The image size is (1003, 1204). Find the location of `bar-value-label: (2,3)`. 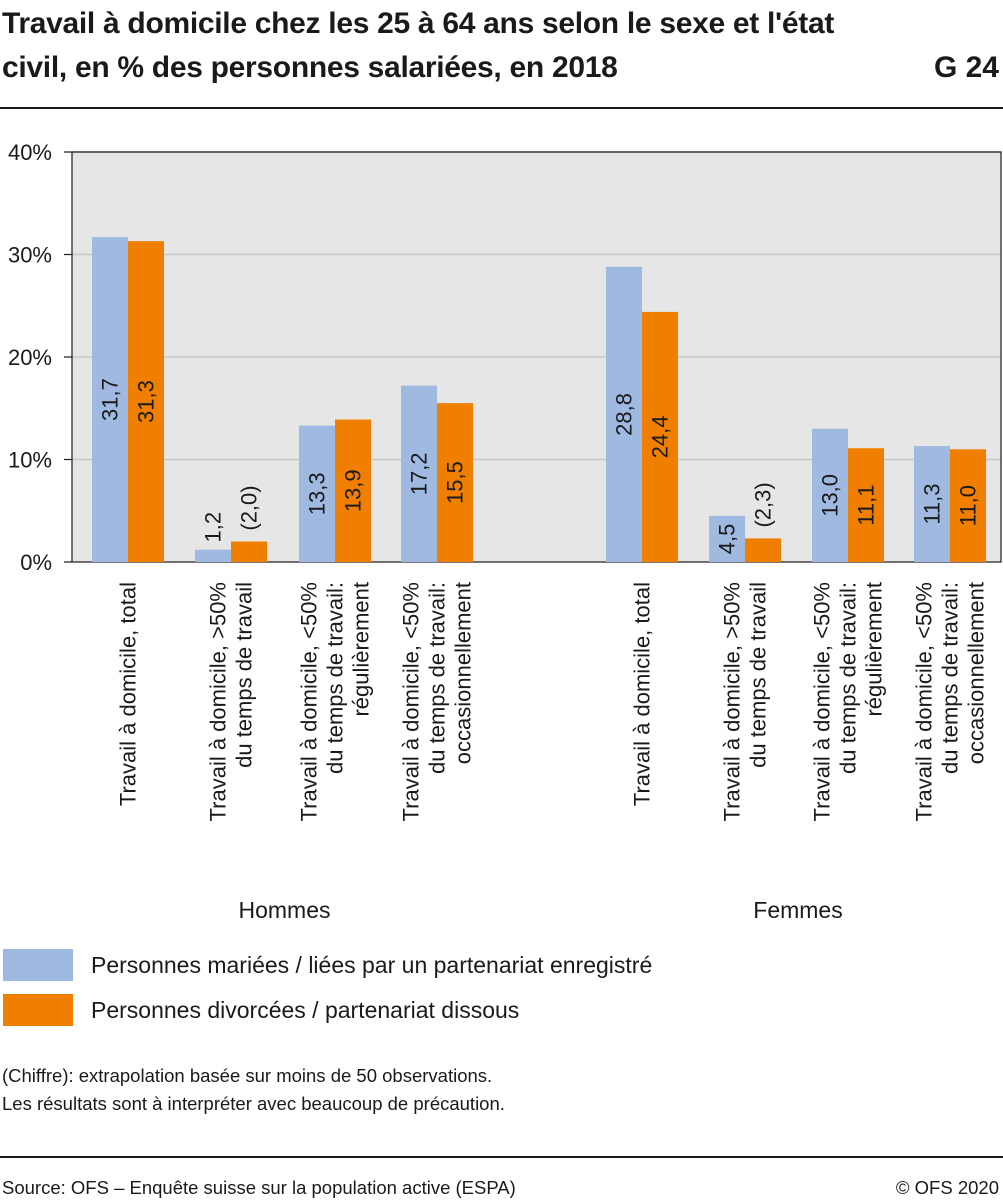

bar-value-label: (2,3) is located at coordinates (763, 504).